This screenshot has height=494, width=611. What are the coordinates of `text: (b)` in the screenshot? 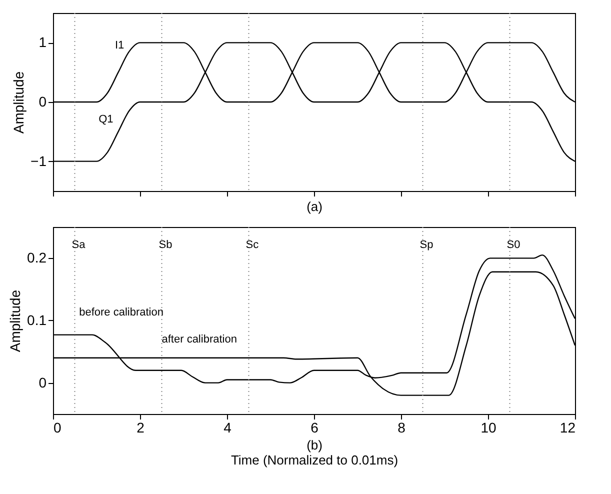 It's located at (314, 445).